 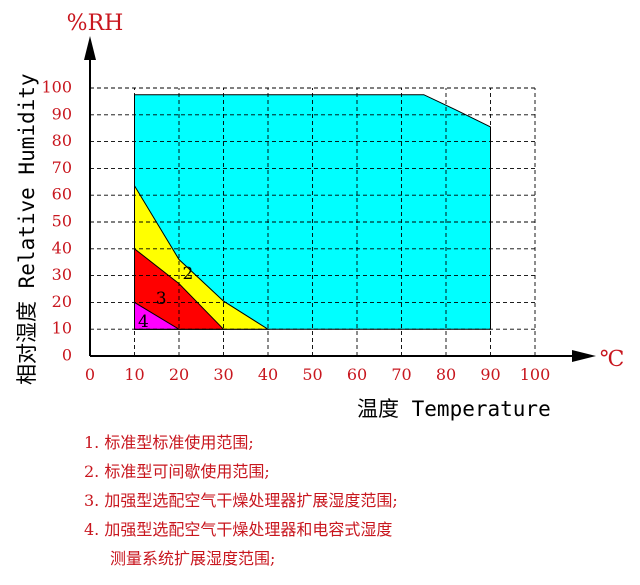 What do you see at coordinates (161, 299) in the screenshot?
I see `region-label-3: 3` at bounding box center [161, 299].